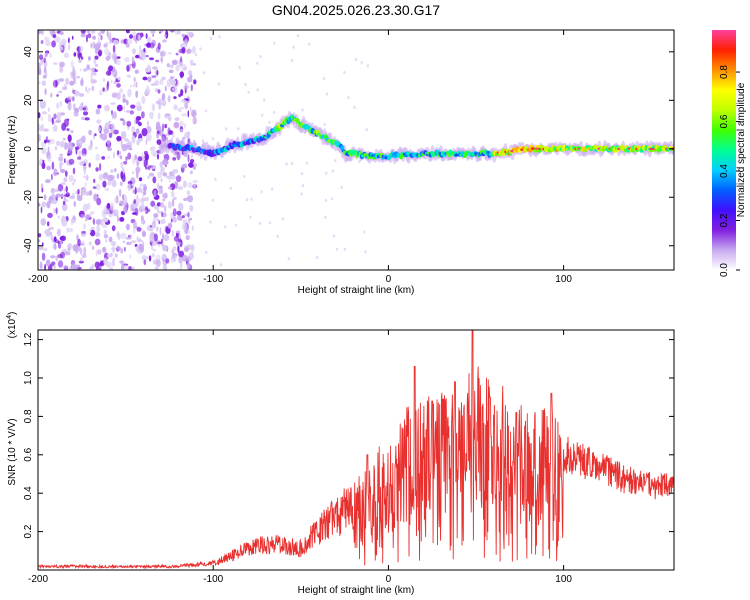 This screenshot has width=750, height=600. I want to click on snr-y-tick-label: 1.2, so click(28, 339).